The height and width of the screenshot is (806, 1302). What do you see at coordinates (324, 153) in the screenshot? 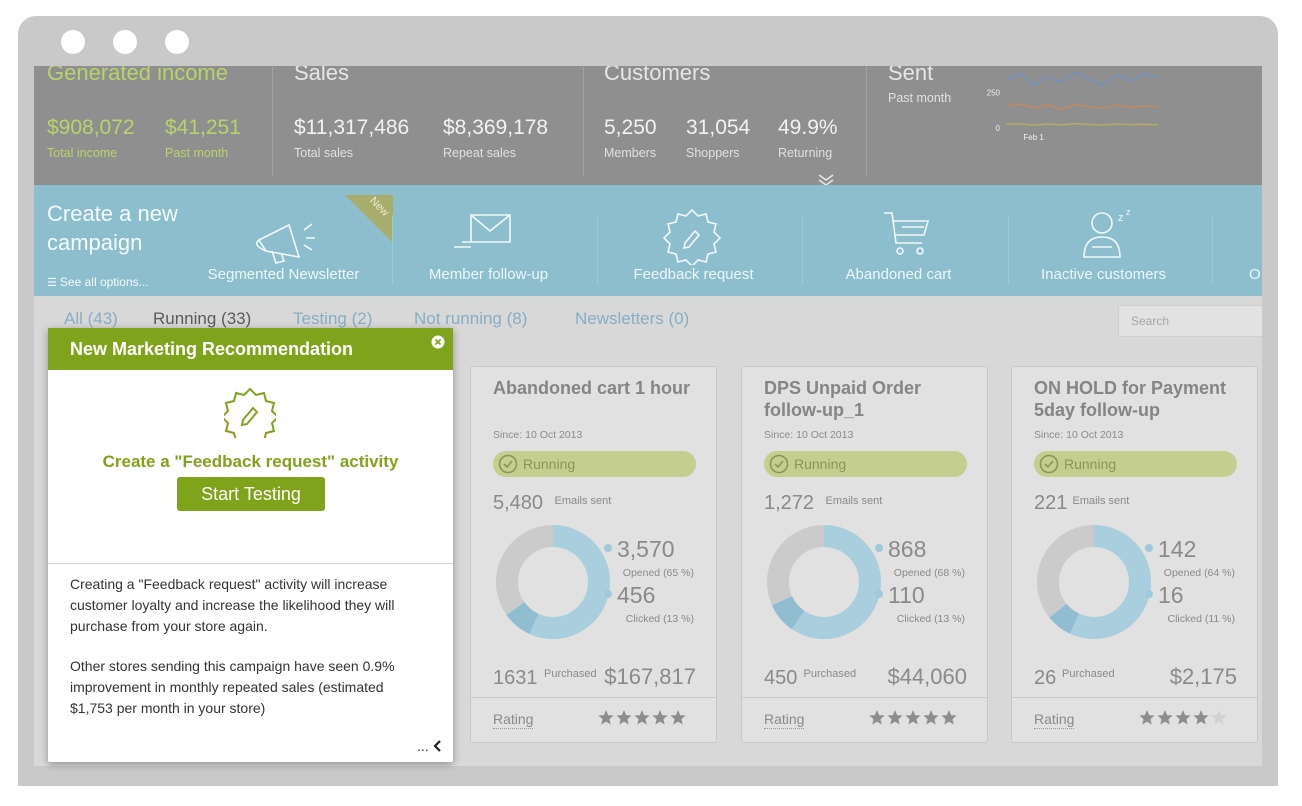
I see `stat-label: Total sales` at bounding box center [324, 153].